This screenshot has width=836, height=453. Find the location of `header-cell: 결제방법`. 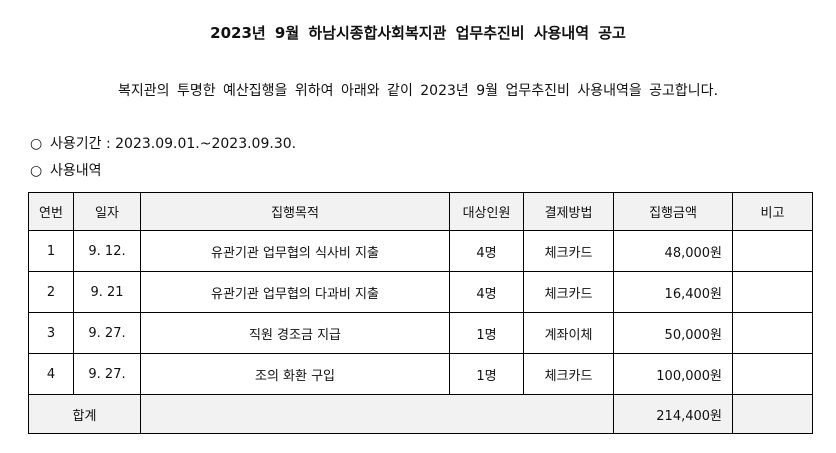

header-cell: 결제방법 is located at coordinates (568, 211).